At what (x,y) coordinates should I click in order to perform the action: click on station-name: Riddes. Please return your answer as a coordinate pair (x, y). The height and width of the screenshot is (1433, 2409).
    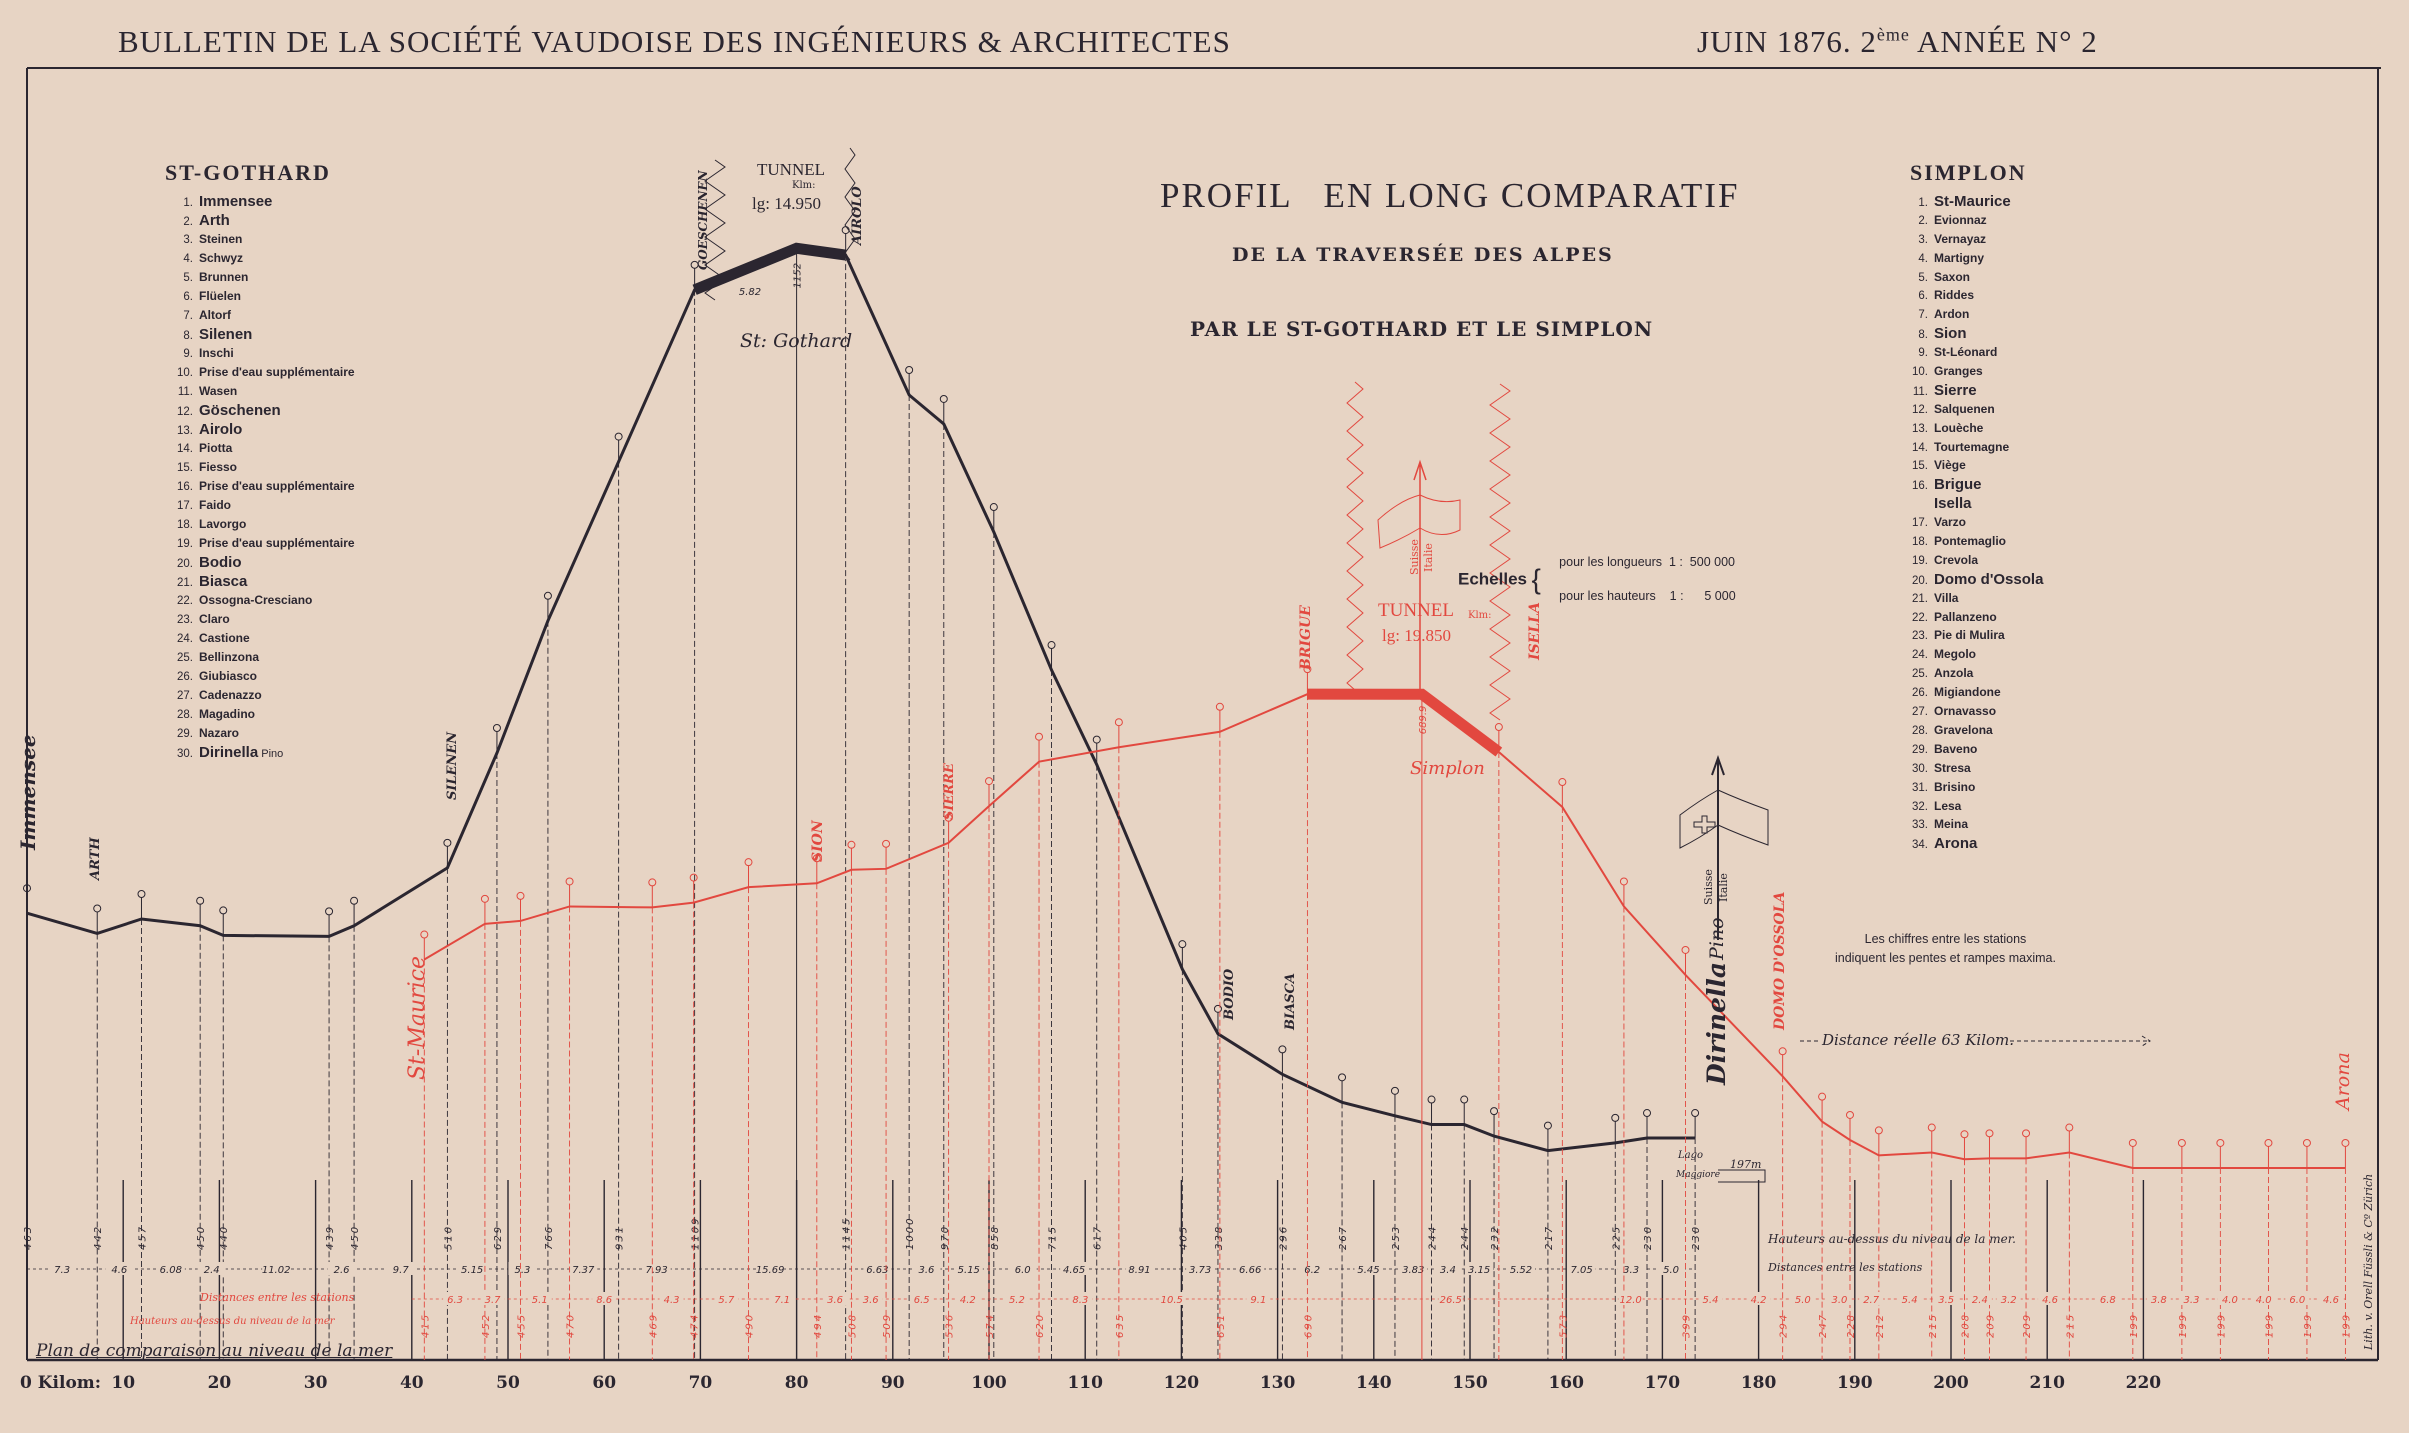
    Looking at the image, I should click on (1954, 295).